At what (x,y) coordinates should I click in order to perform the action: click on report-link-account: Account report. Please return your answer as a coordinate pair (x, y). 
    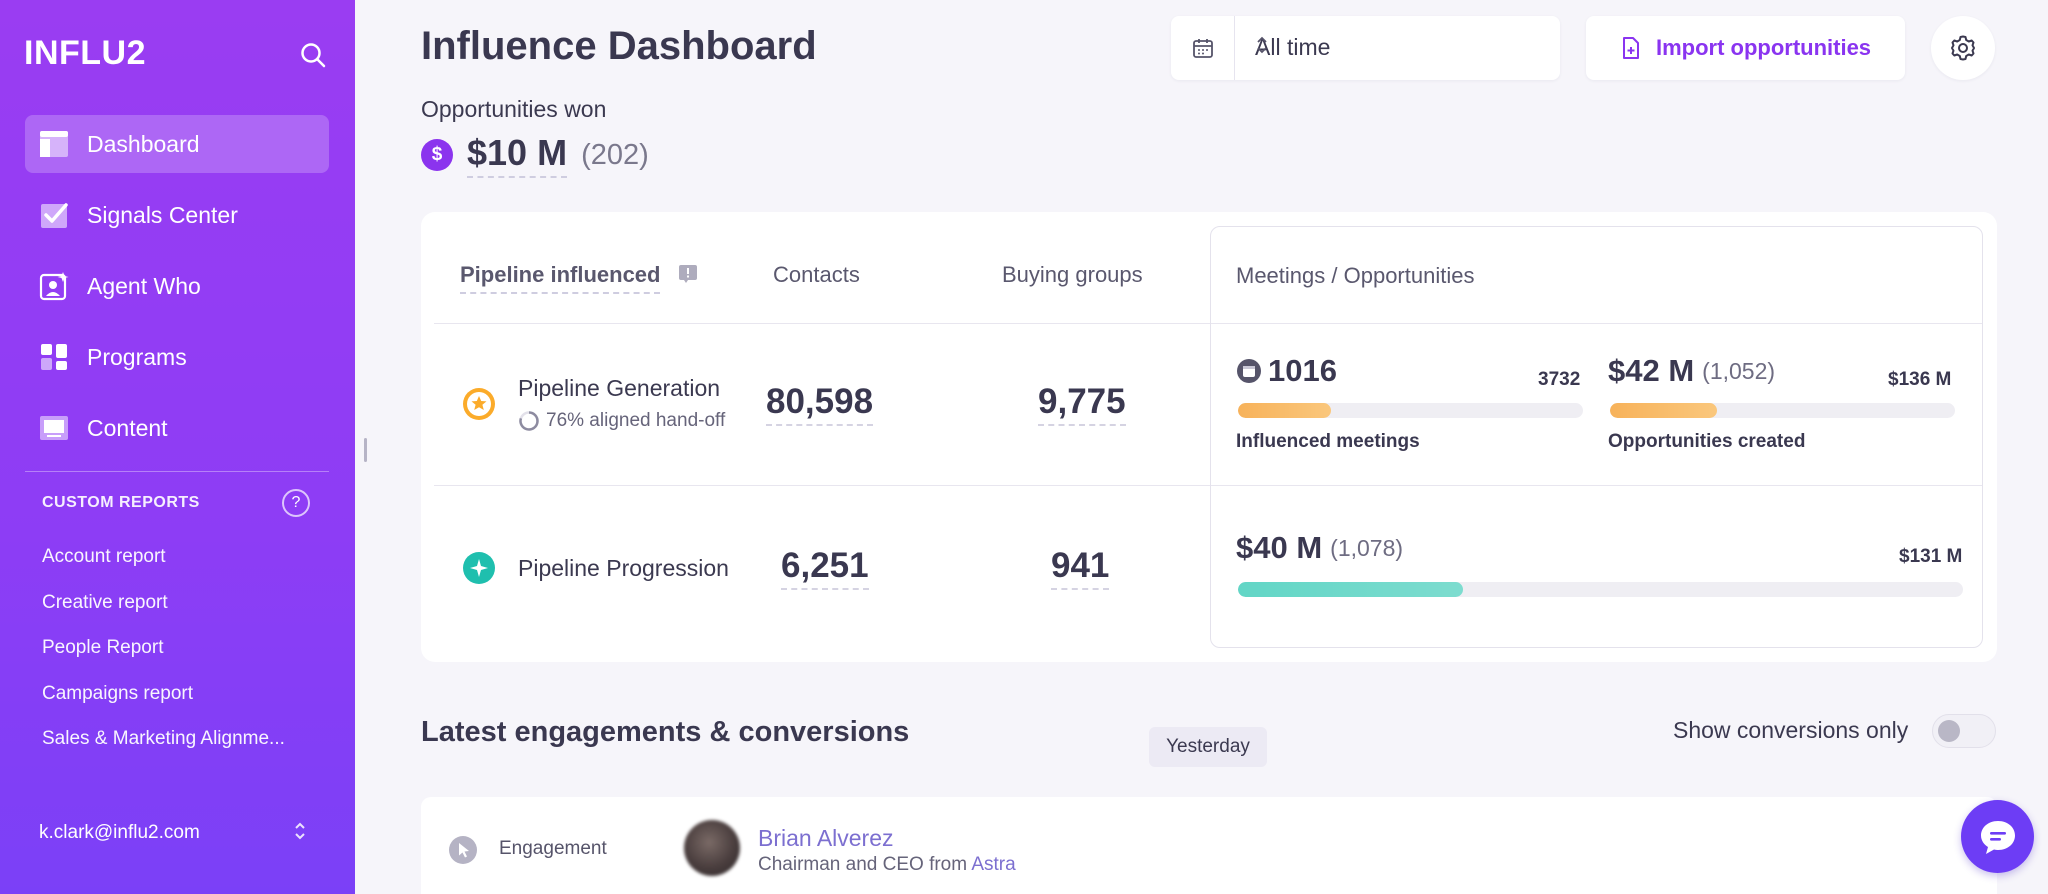
    Looking at the image, I should click on (104, 556).